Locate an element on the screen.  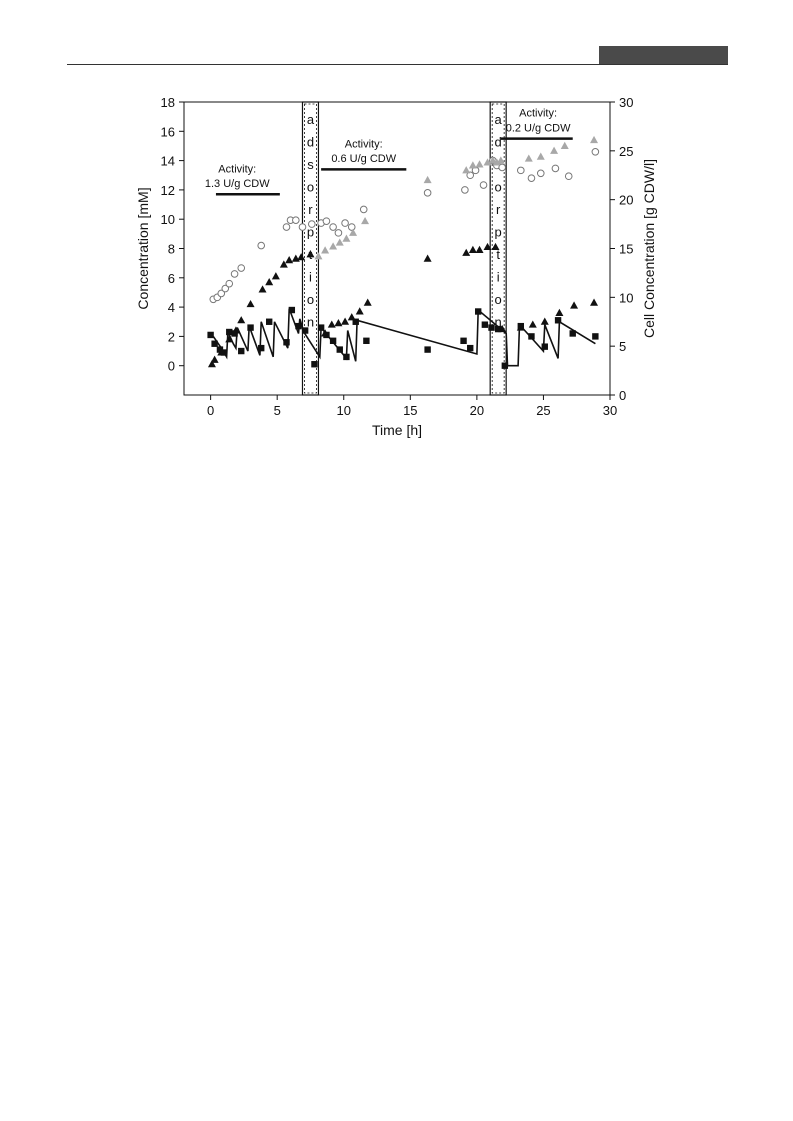
y2-tick-label: 30 is located at coordinates (626, 102).